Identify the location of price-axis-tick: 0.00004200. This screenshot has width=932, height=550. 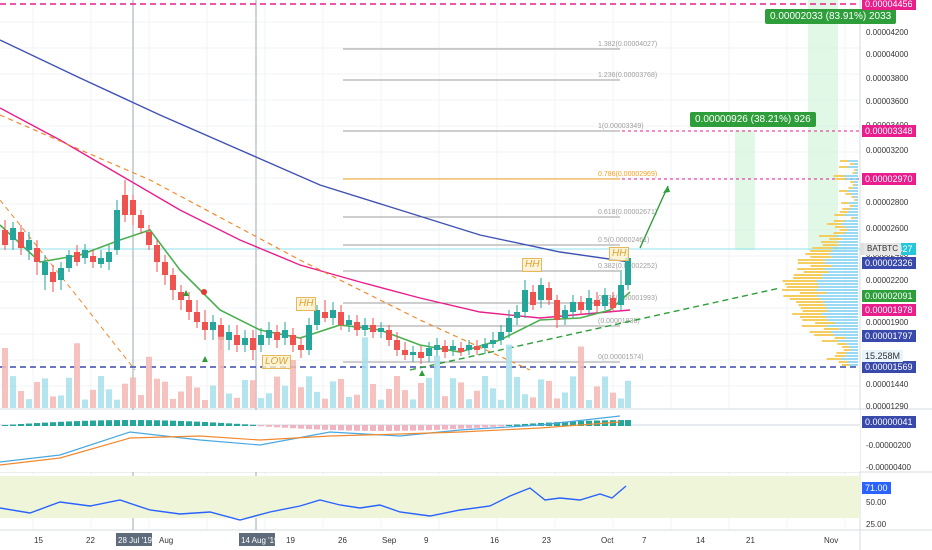
(887, 32).